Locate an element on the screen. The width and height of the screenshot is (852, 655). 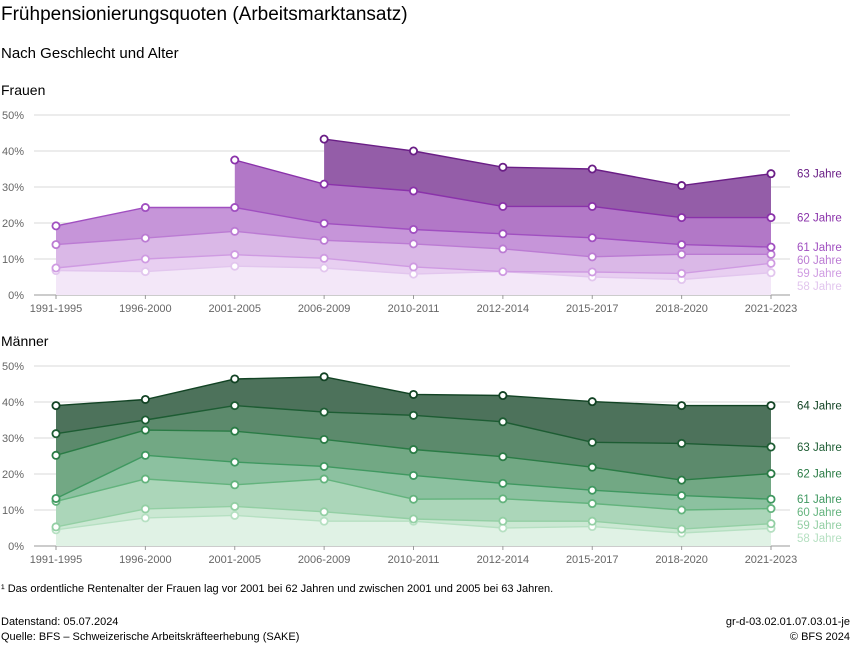
y-tick-label-frauen: 10% is located at coordinates (13, 260).